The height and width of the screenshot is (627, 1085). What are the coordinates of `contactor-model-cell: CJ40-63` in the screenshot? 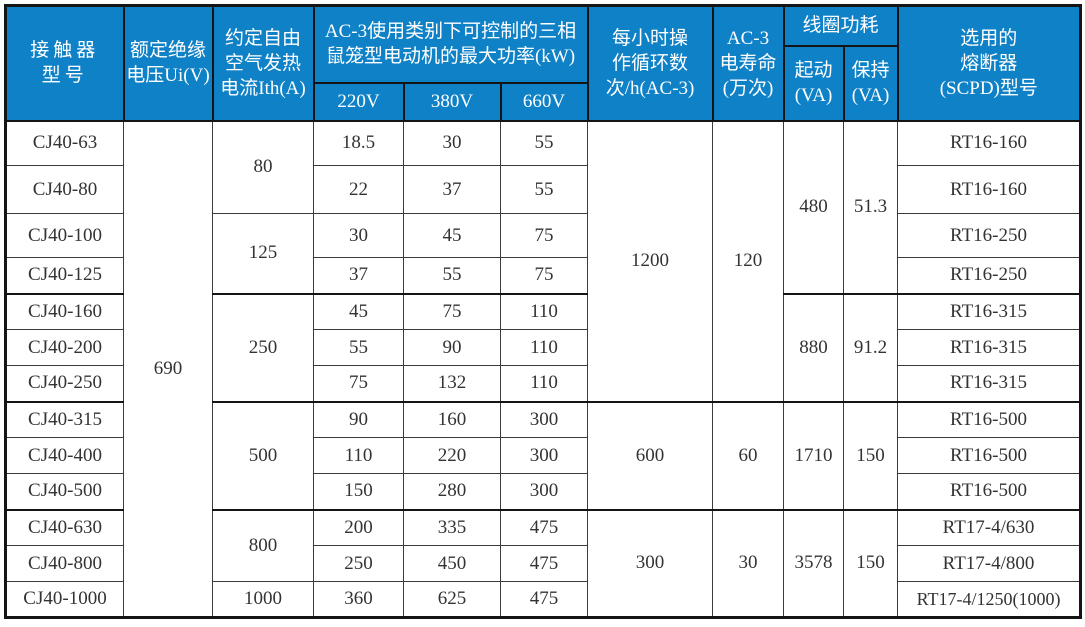 It's located at (64, 143).